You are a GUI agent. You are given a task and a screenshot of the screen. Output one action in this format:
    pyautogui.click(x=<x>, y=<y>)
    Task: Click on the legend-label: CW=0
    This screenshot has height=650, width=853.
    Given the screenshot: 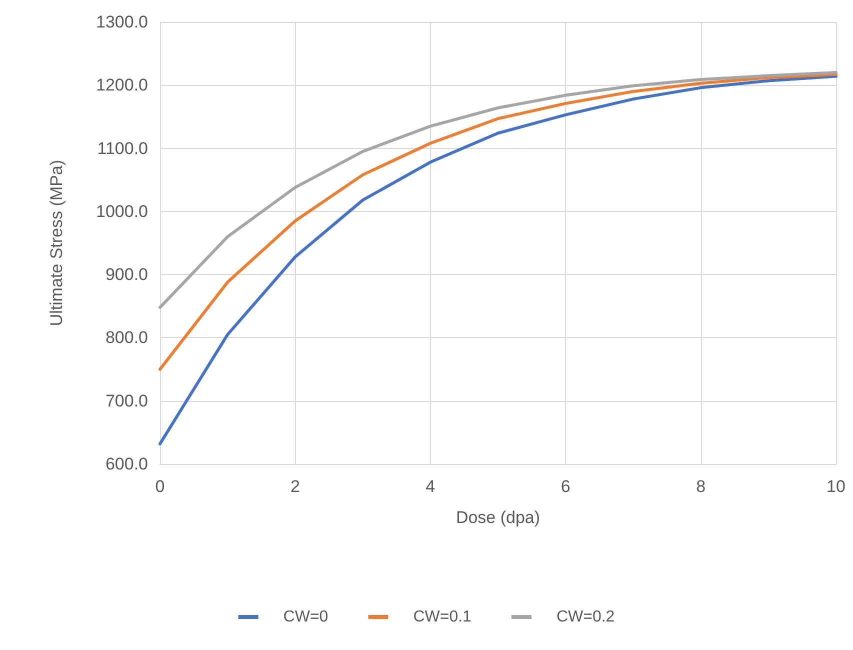 What is the action you would take?
    pyautogui.click(x=305, y=617)
    